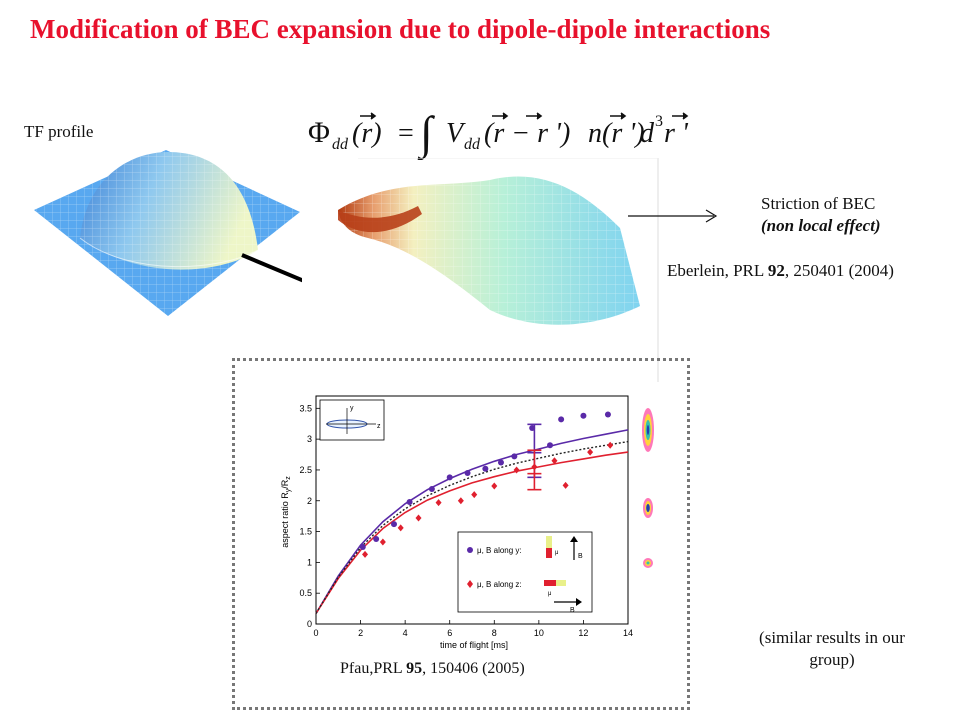 This screenshot has width=960, height=720. I want to click on y-tick-label: 2.5, so click(305, 470).